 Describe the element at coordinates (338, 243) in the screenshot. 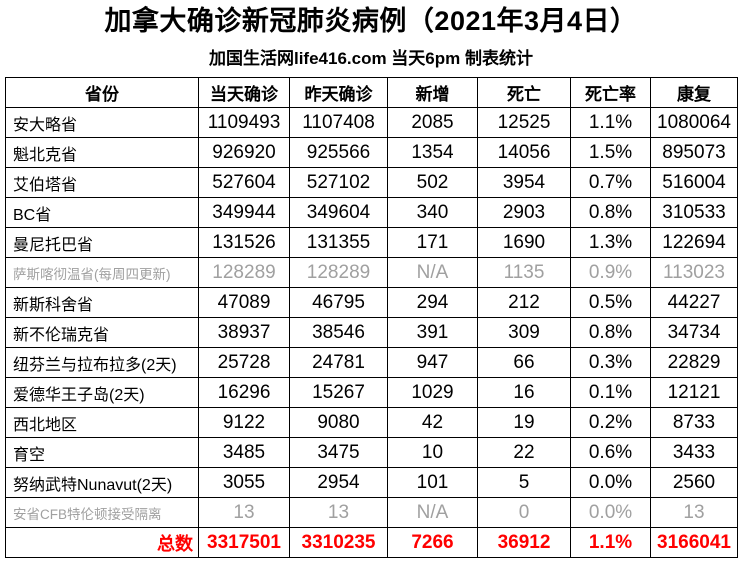

I see `cell-yesterday: 131355` at that location.